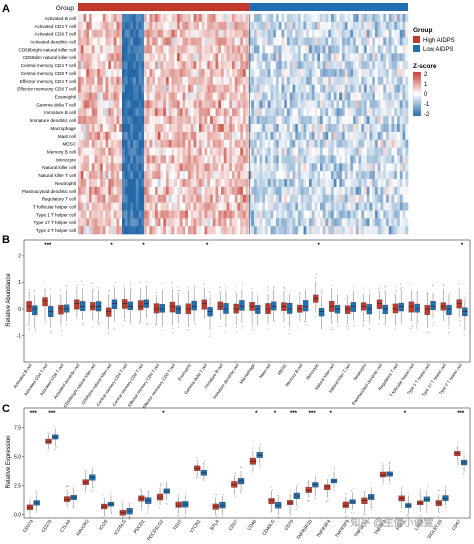 The height and width of the screenshot is (544, 474). Describe the element at coordinates (65, 183) in the screenshot. I see `heatmap-row-label: Neutrophil` at that location.